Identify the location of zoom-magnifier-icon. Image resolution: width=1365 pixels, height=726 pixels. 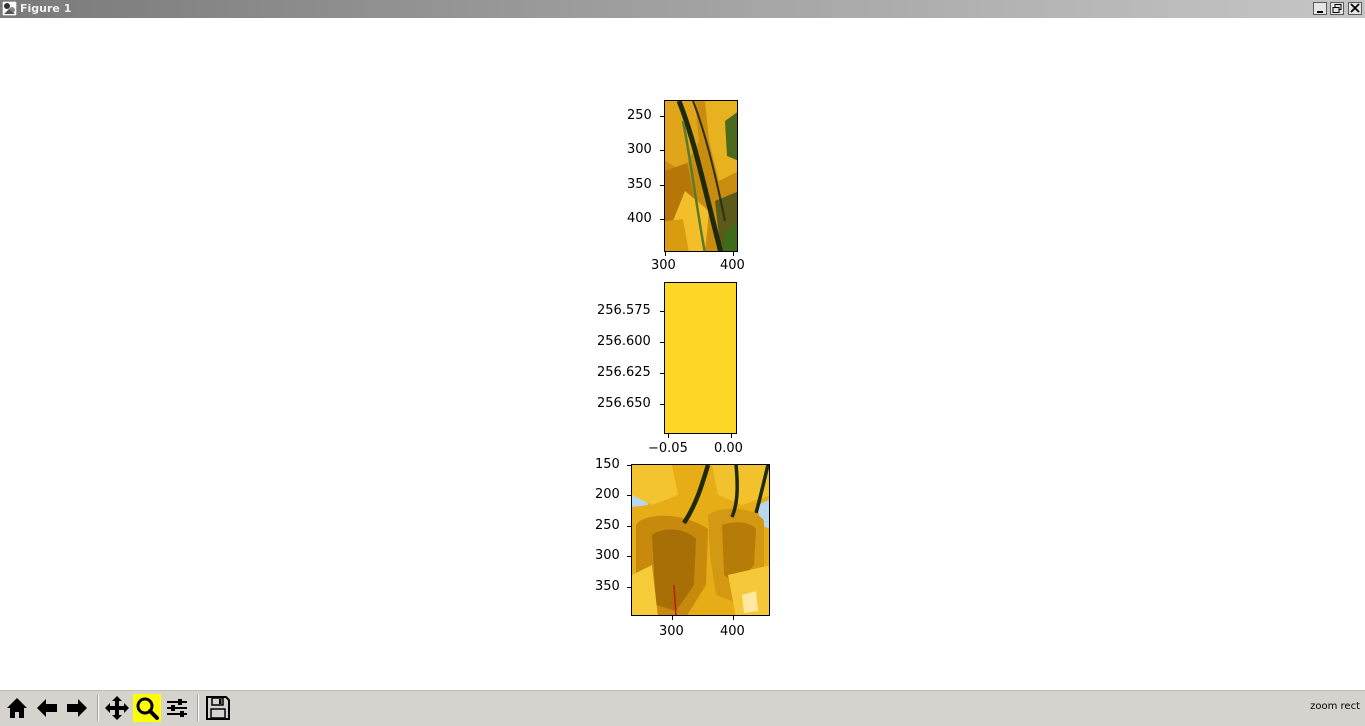
(147, 708).